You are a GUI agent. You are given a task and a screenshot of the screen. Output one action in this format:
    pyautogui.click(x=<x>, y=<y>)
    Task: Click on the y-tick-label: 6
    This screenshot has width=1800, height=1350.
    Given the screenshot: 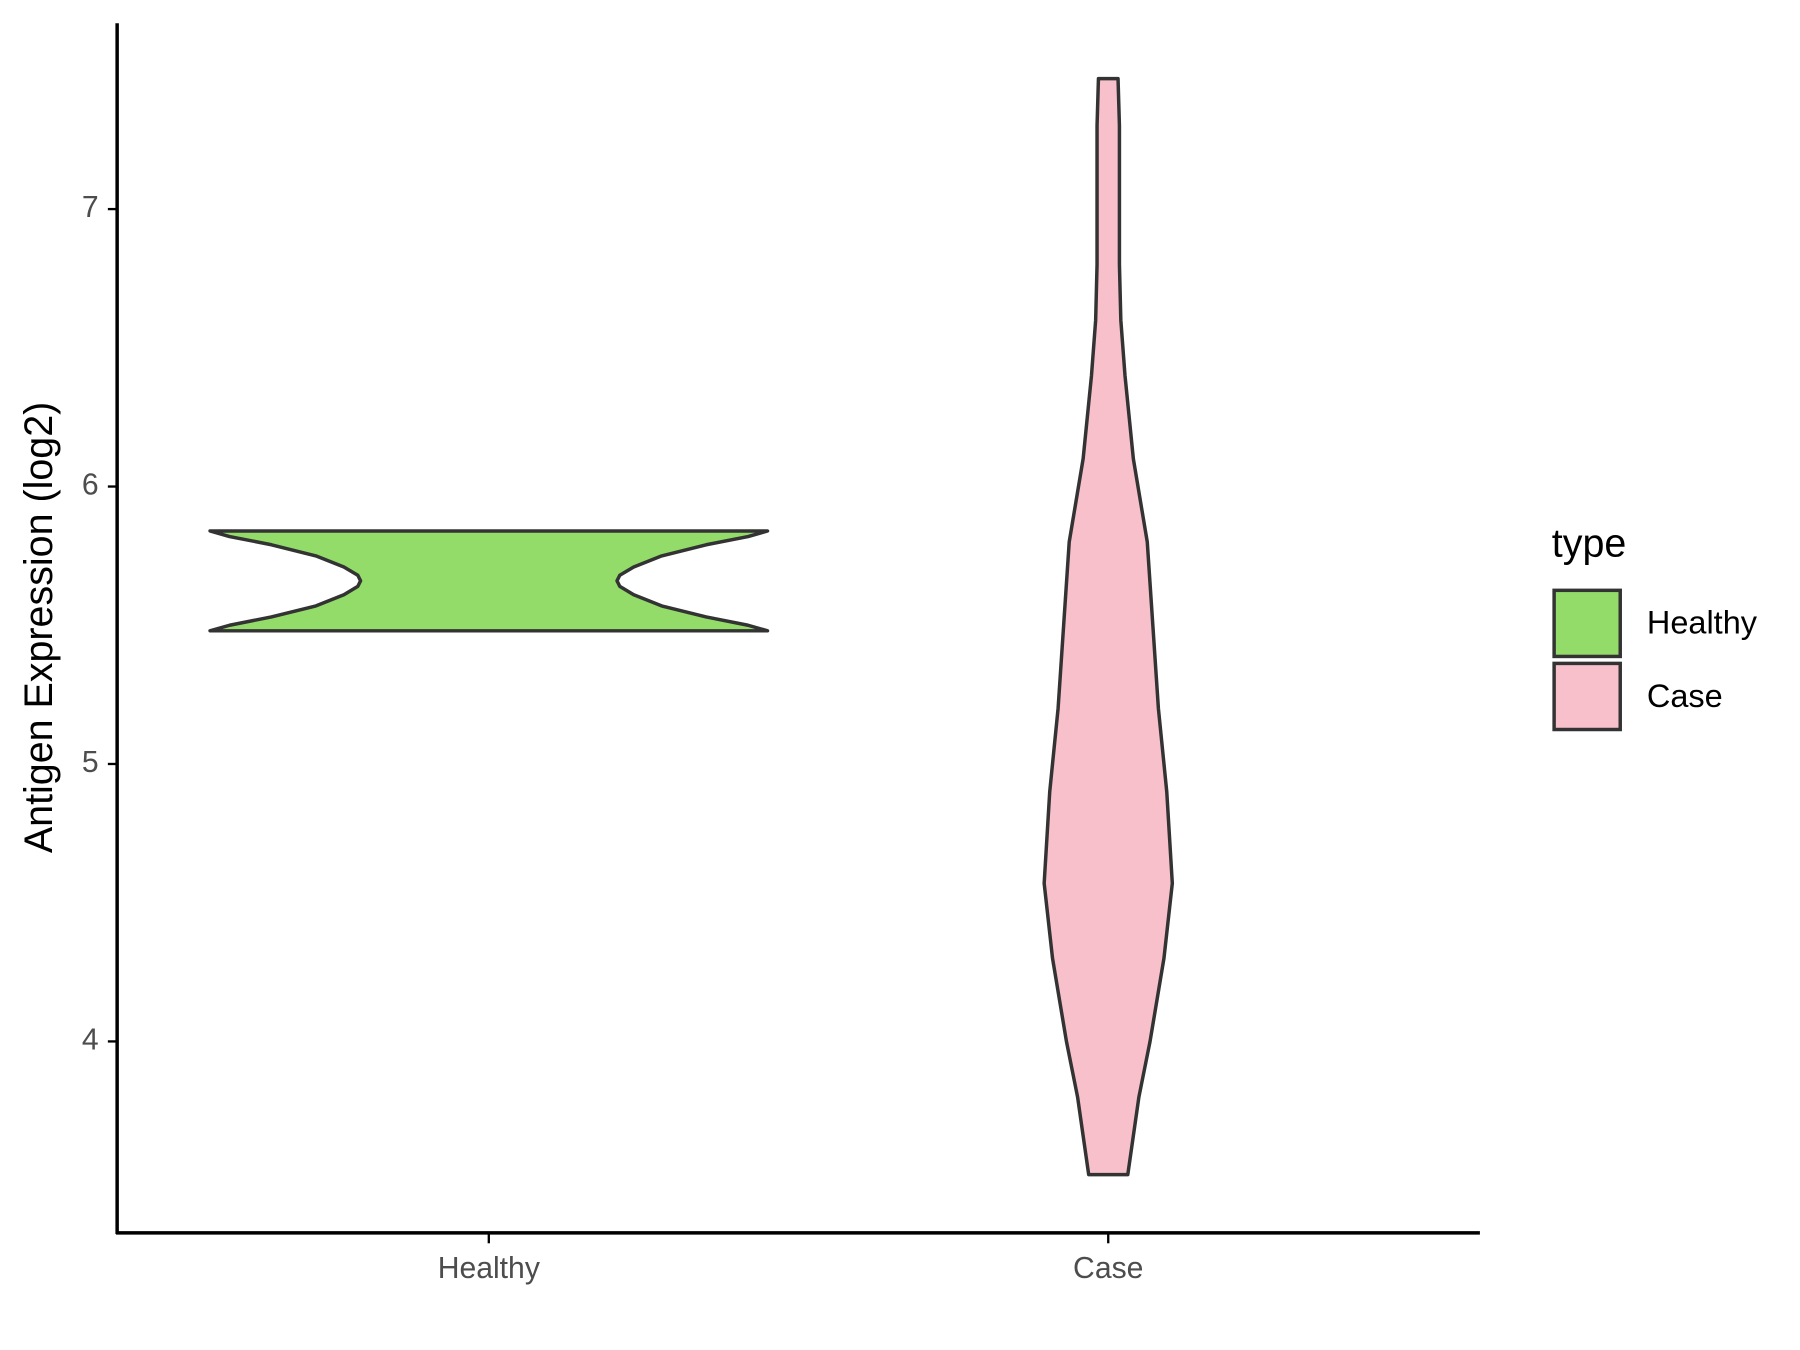 What is the action you would take?
    pyautogui.click(x=90, y=484)
    